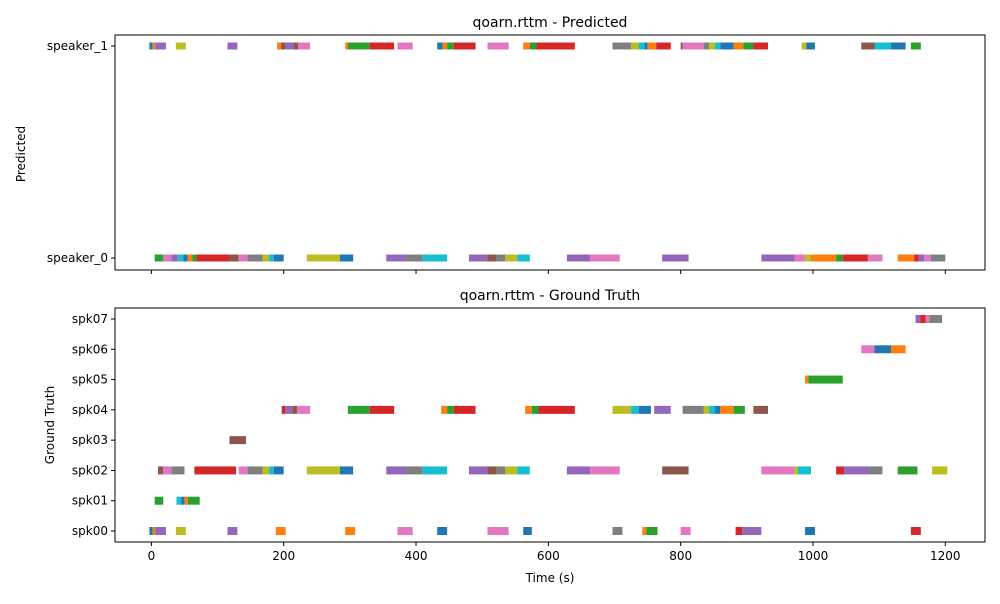  What do you see at coordinates (77, 258) in the screenshot?
I see `ytick-label-speaker_0: speaker_0` at bounding box center [77, 258].